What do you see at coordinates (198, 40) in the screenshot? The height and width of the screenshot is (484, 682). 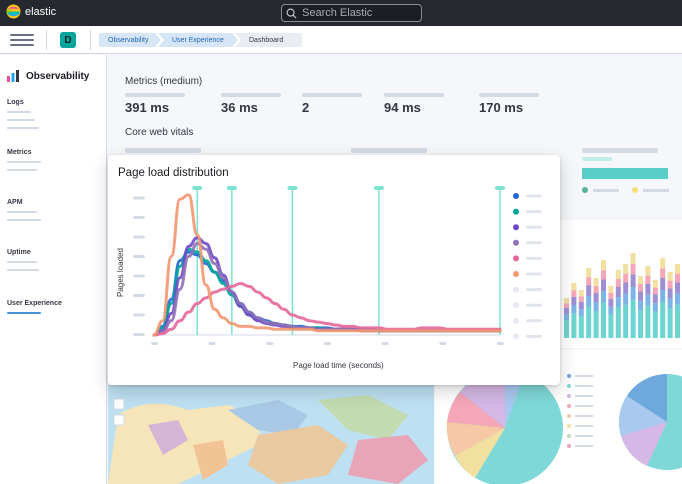 I see `breadcrumb-user-experience: User Experience` at bounding box center [198, 40].